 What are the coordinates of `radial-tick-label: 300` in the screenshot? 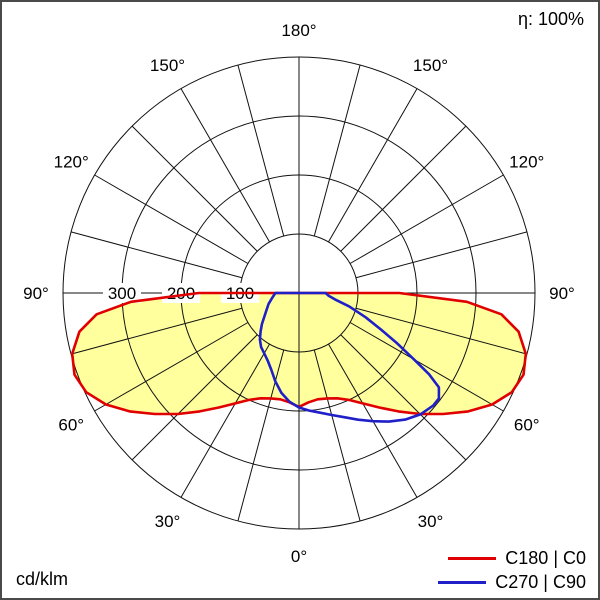 It's located at (122, 293).